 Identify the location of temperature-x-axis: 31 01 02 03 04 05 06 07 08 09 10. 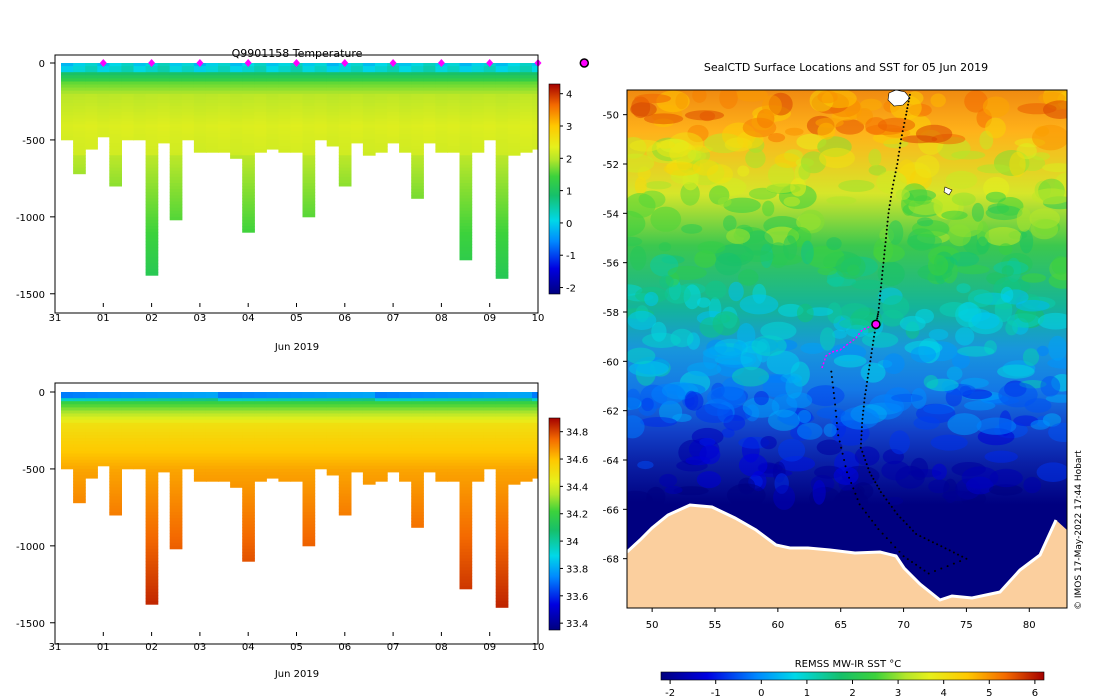
(296, 313).